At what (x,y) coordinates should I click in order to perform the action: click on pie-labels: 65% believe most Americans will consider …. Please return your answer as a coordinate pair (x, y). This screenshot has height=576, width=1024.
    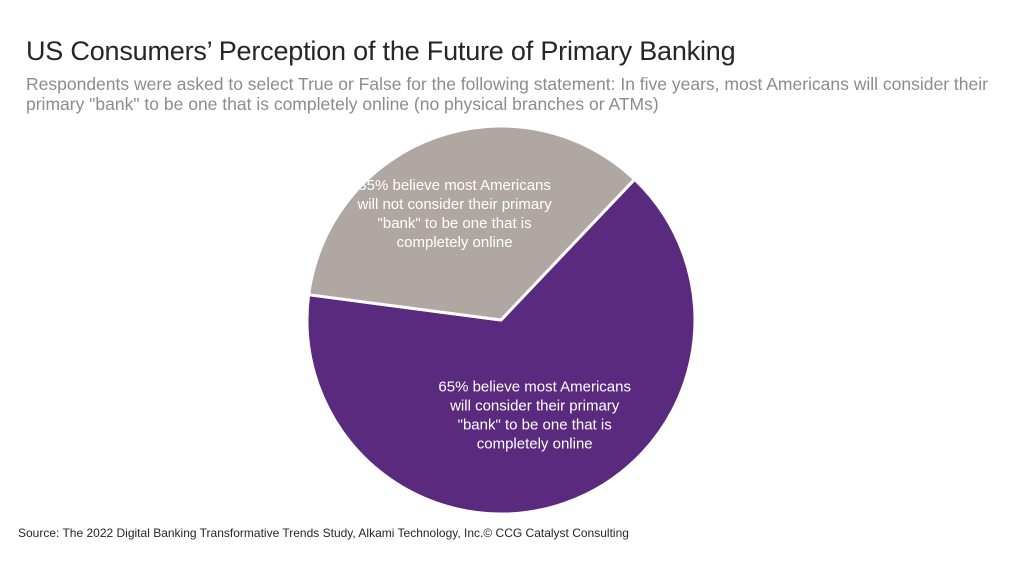
    Looking at the image, I should click on (493, 315).